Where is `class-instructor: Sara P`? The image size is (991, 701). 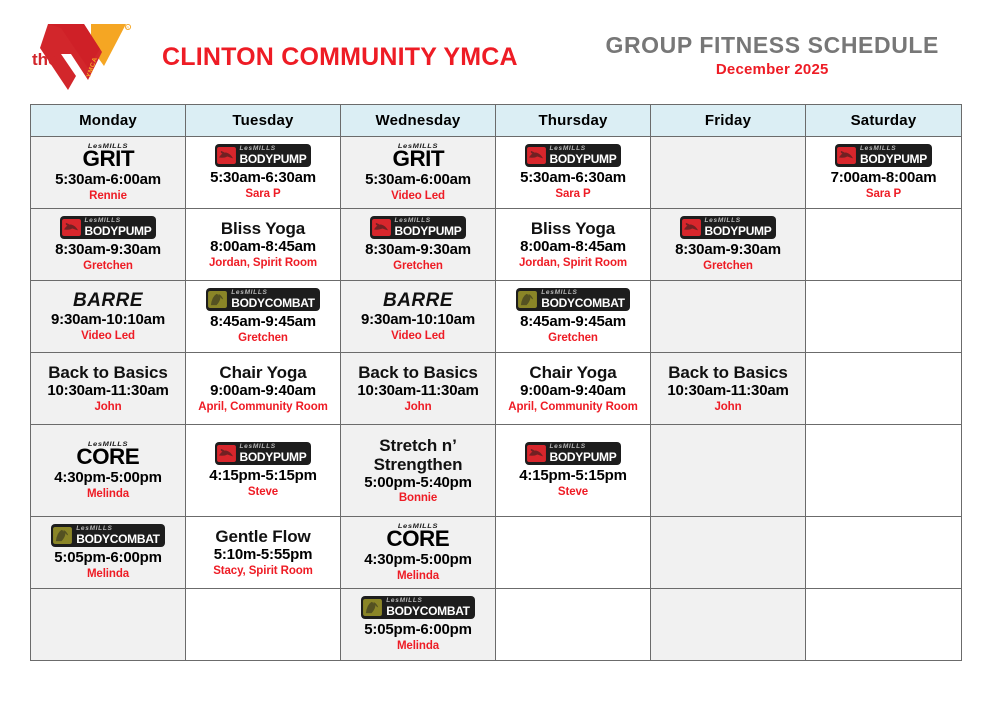
class-instructor: Sara P is located at coordinates (883, 193).